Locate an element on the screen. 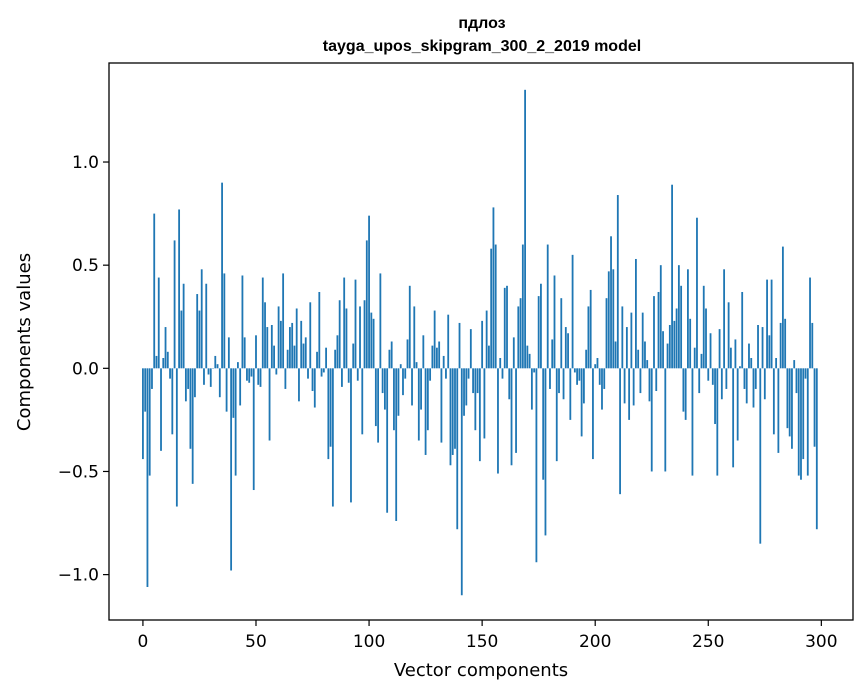  y-tick-label: 0.5 is located at coordinates (85, 266).